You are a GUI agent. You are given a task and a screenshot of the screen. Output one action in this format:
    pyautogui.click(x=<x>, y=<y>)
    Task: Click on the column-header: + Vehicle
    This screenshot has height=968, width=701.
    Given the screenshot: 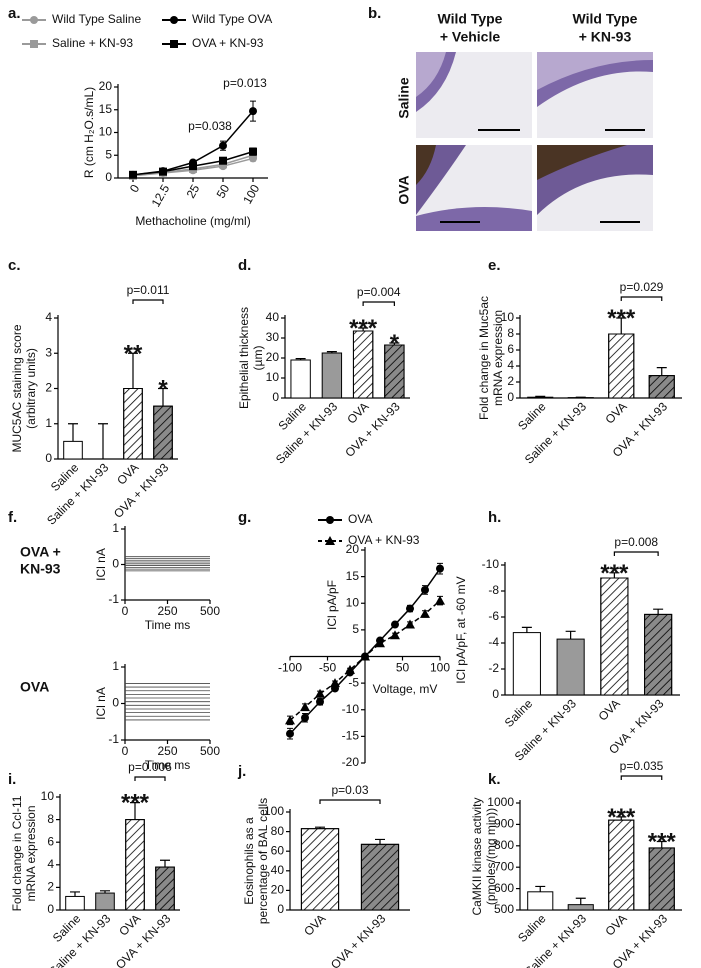 What is the action you would take?
    pyautogui.click(x=470, y=37)
    